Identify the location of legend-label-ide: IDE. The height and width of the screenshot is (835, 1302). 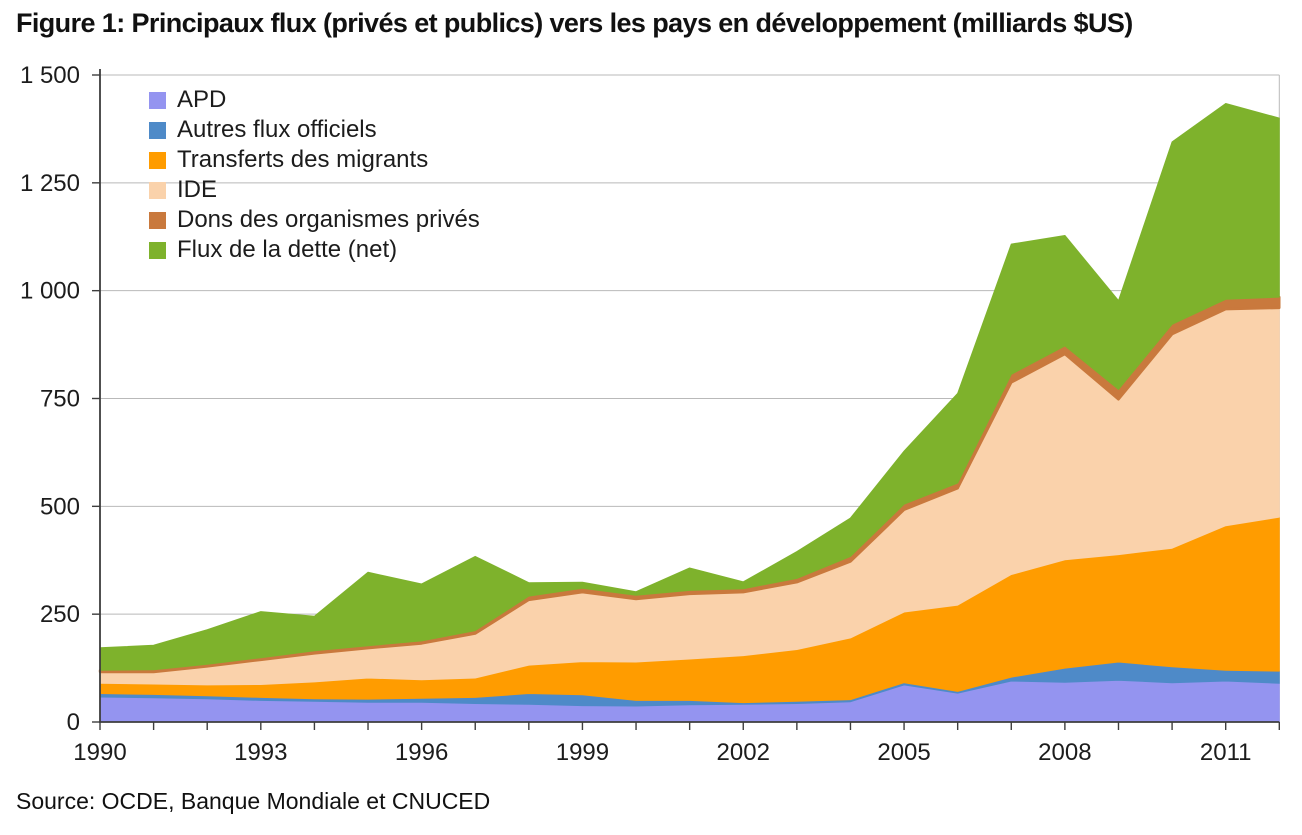
(197, 189).